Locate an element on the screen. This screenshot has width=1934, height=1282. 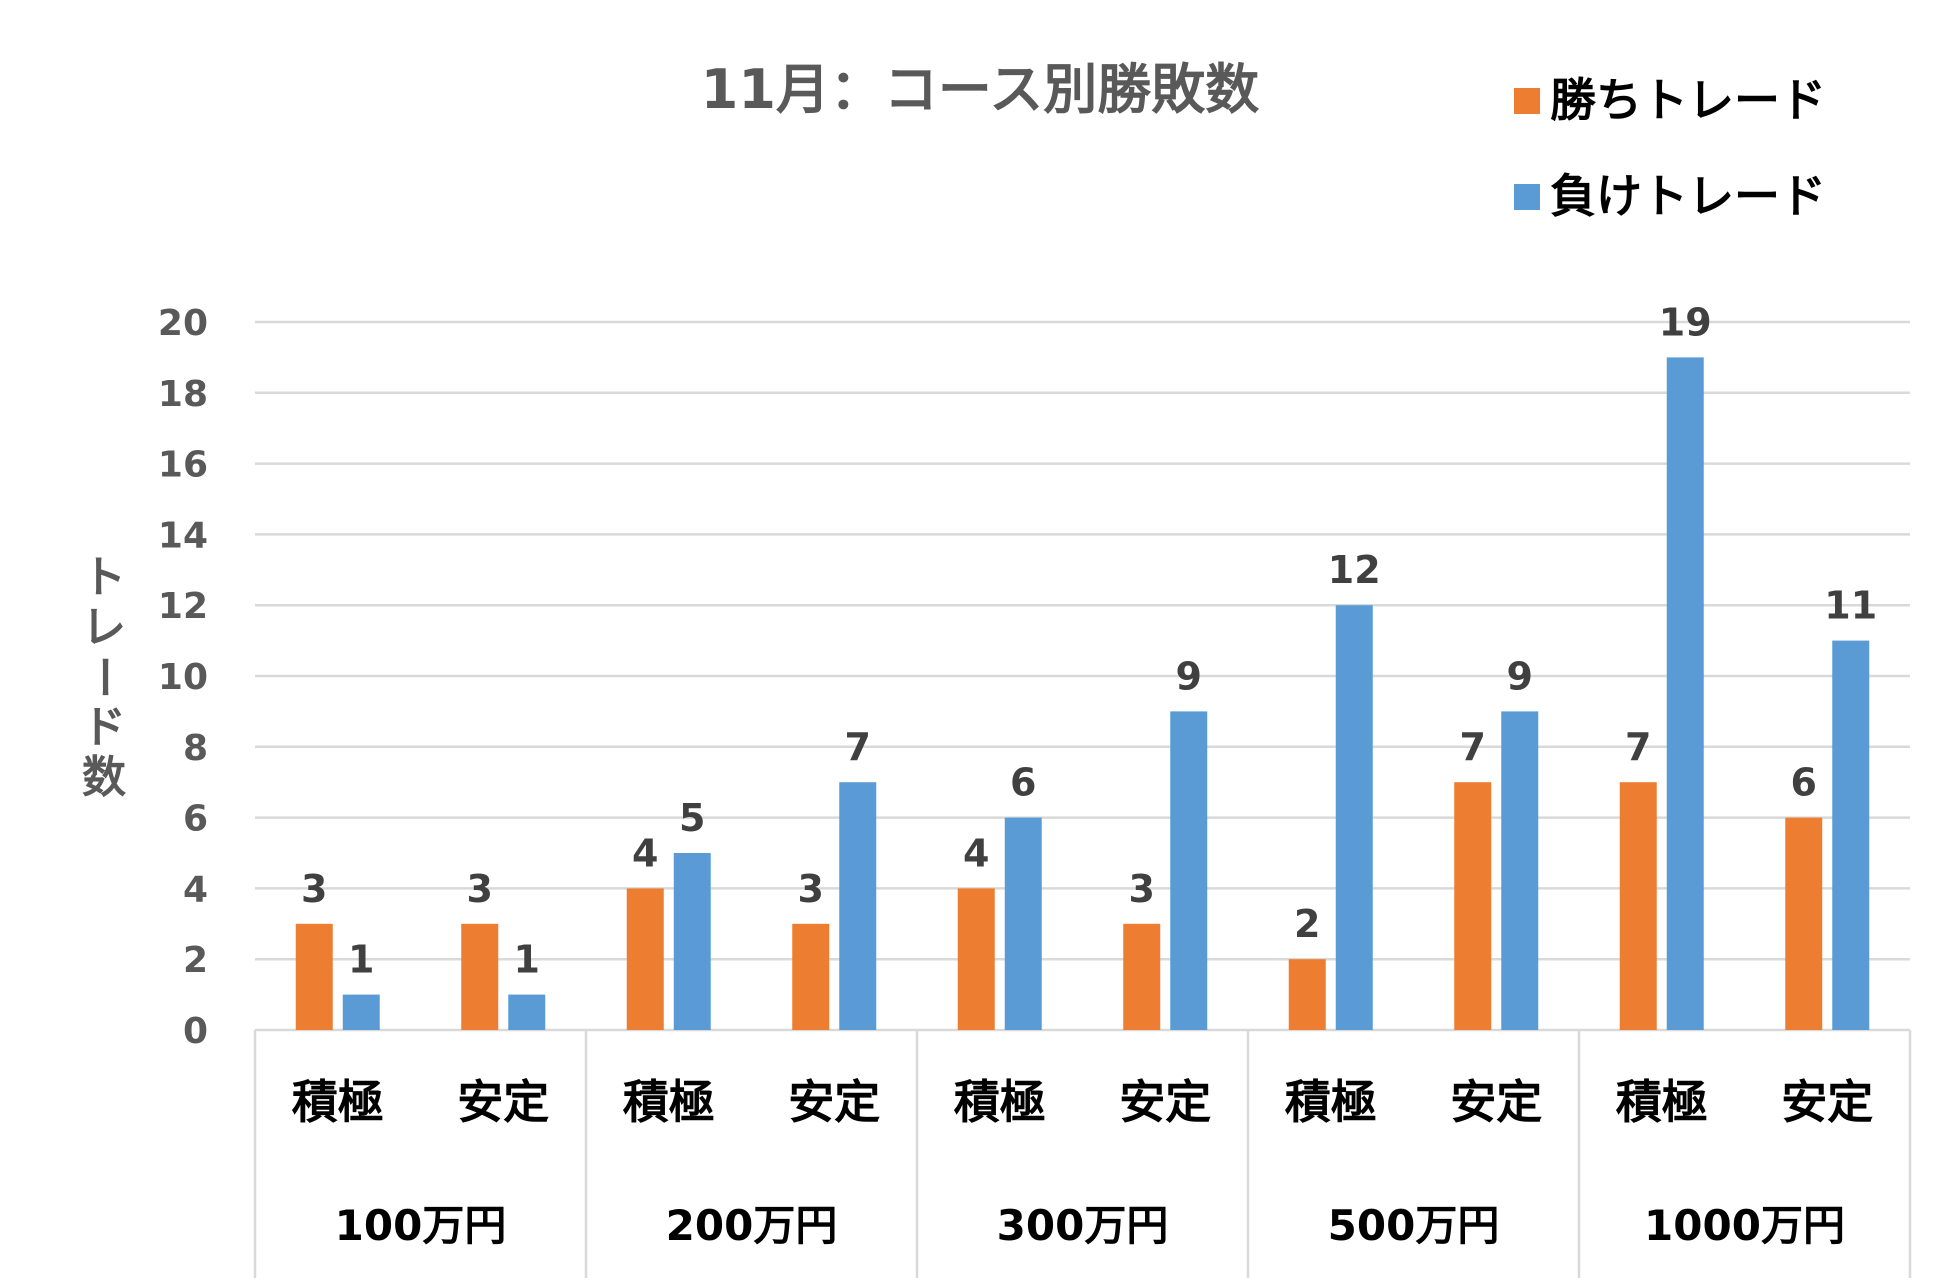
y-tick-label: 18 is located at coordinates (183, 394).